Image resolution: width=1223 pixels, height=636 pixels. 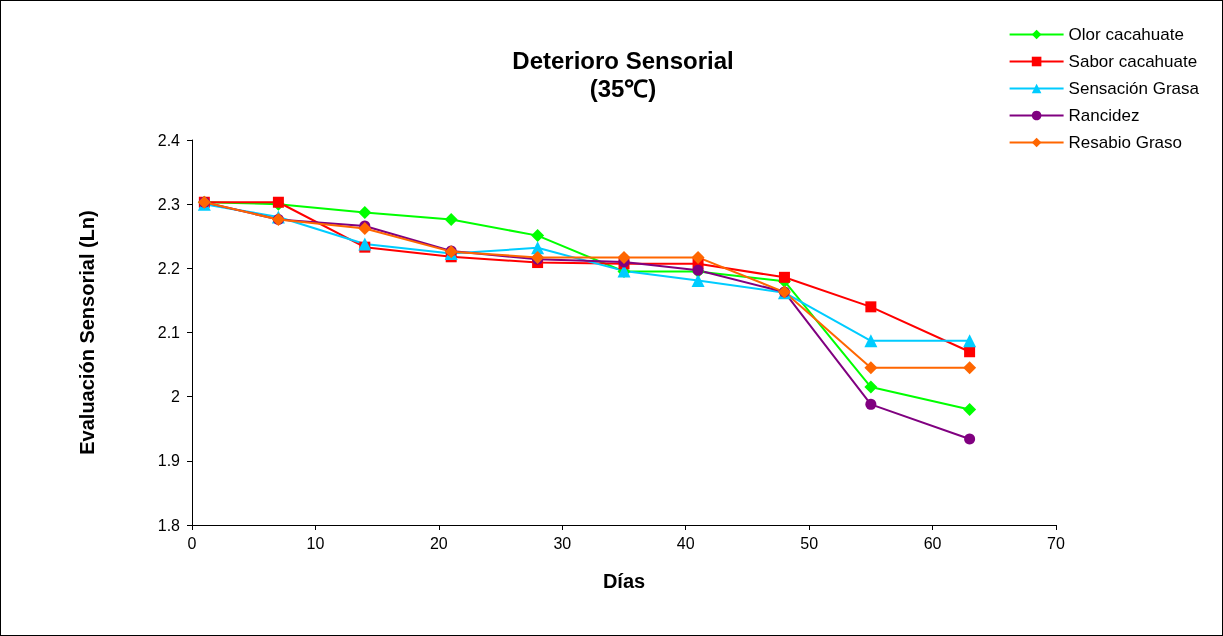 I want to click on x-tick-label: 20, so click(x=438, y=543).